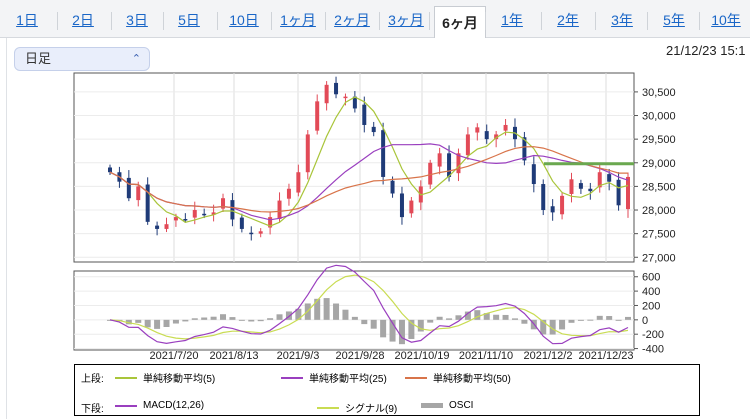 The width and height of the screenshot is (750, 419). I want to click on sub-ytick-label: 600, so click(651, 278).